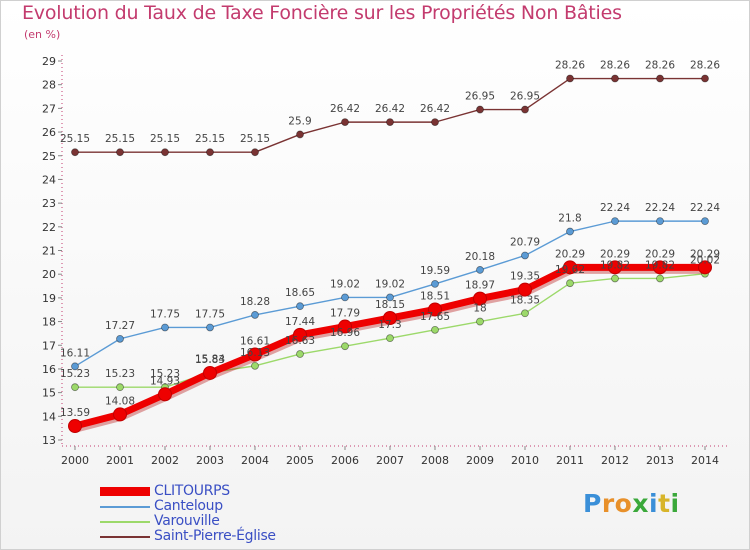  What do you see at coordinates (125, 522) in the screenshot?
I see `legend-swatch-varouville` at bounding box center [125, 522].